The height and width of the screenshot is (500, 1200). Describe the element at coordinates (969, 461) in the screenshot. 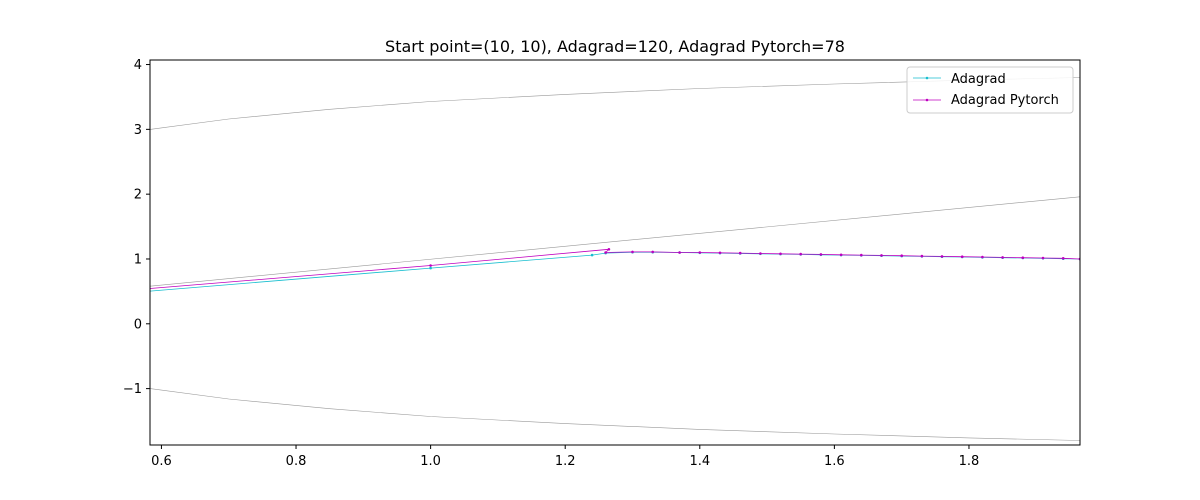

I see `x-tick-label: 1.8` at that location.